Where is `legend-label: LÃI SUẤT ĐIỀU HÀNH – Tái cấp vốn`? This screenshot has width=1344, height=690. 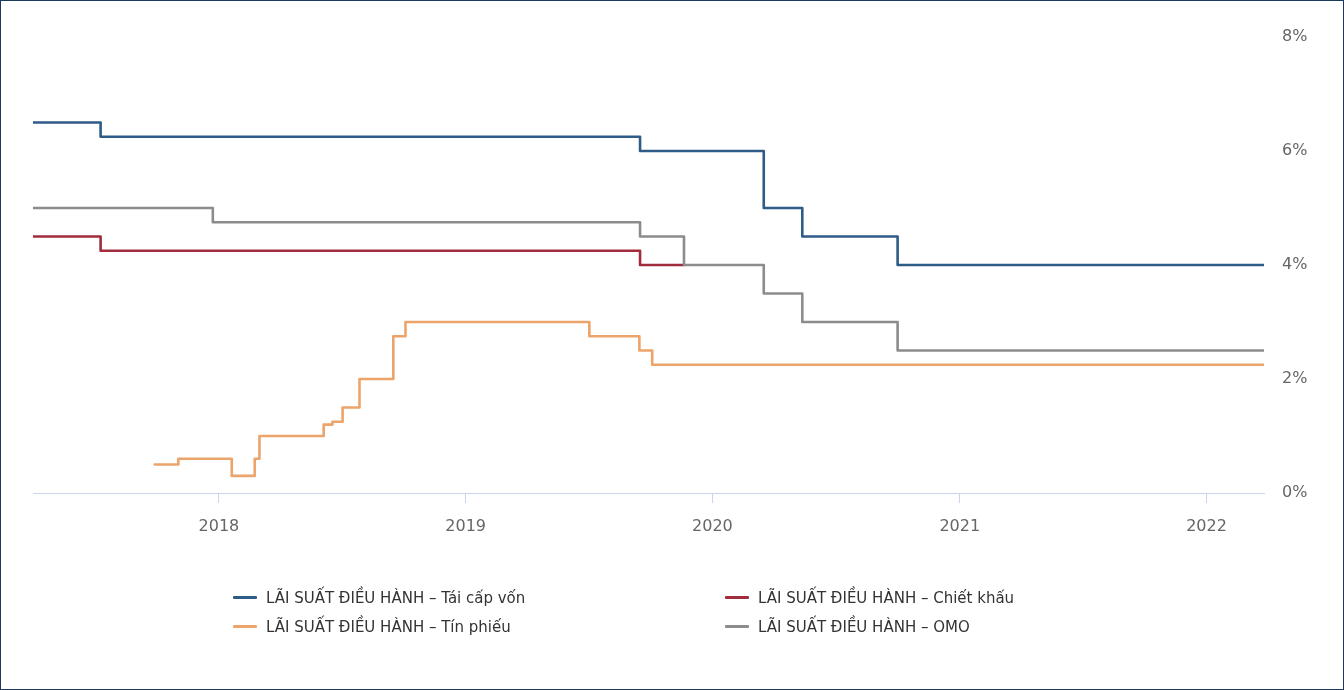 legend-label: LÃI SUẤT ĐIỀU HÀNH – Tái cấp vốn is located at coordinates (396, 597).